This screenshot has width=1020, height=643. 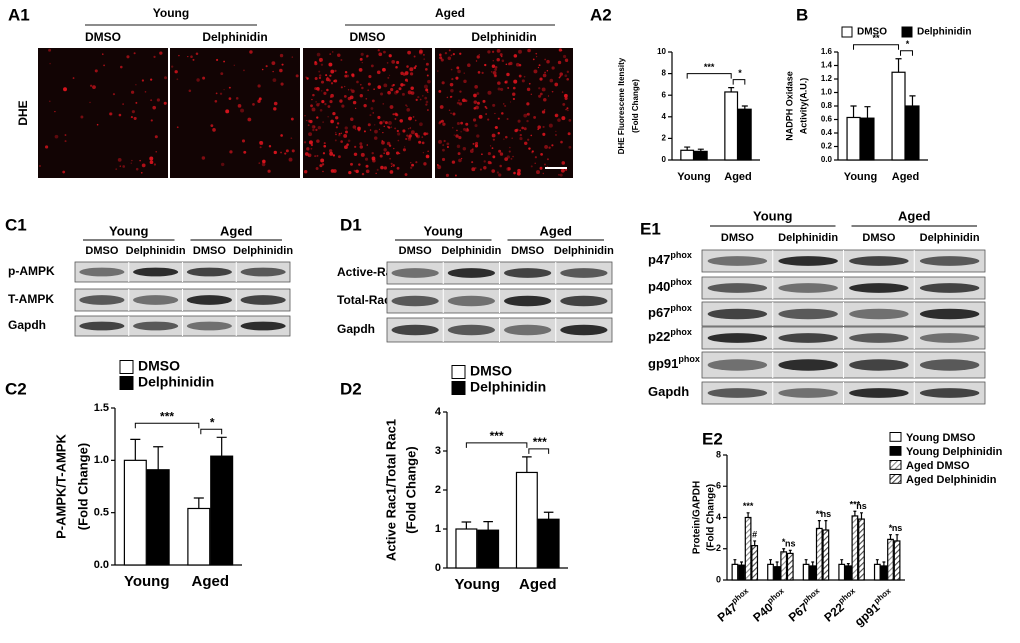 What do you see at coordinates (103, 37) in the screenshot?
I see `condition-label: DMSO` at bounding box center [103, 37].